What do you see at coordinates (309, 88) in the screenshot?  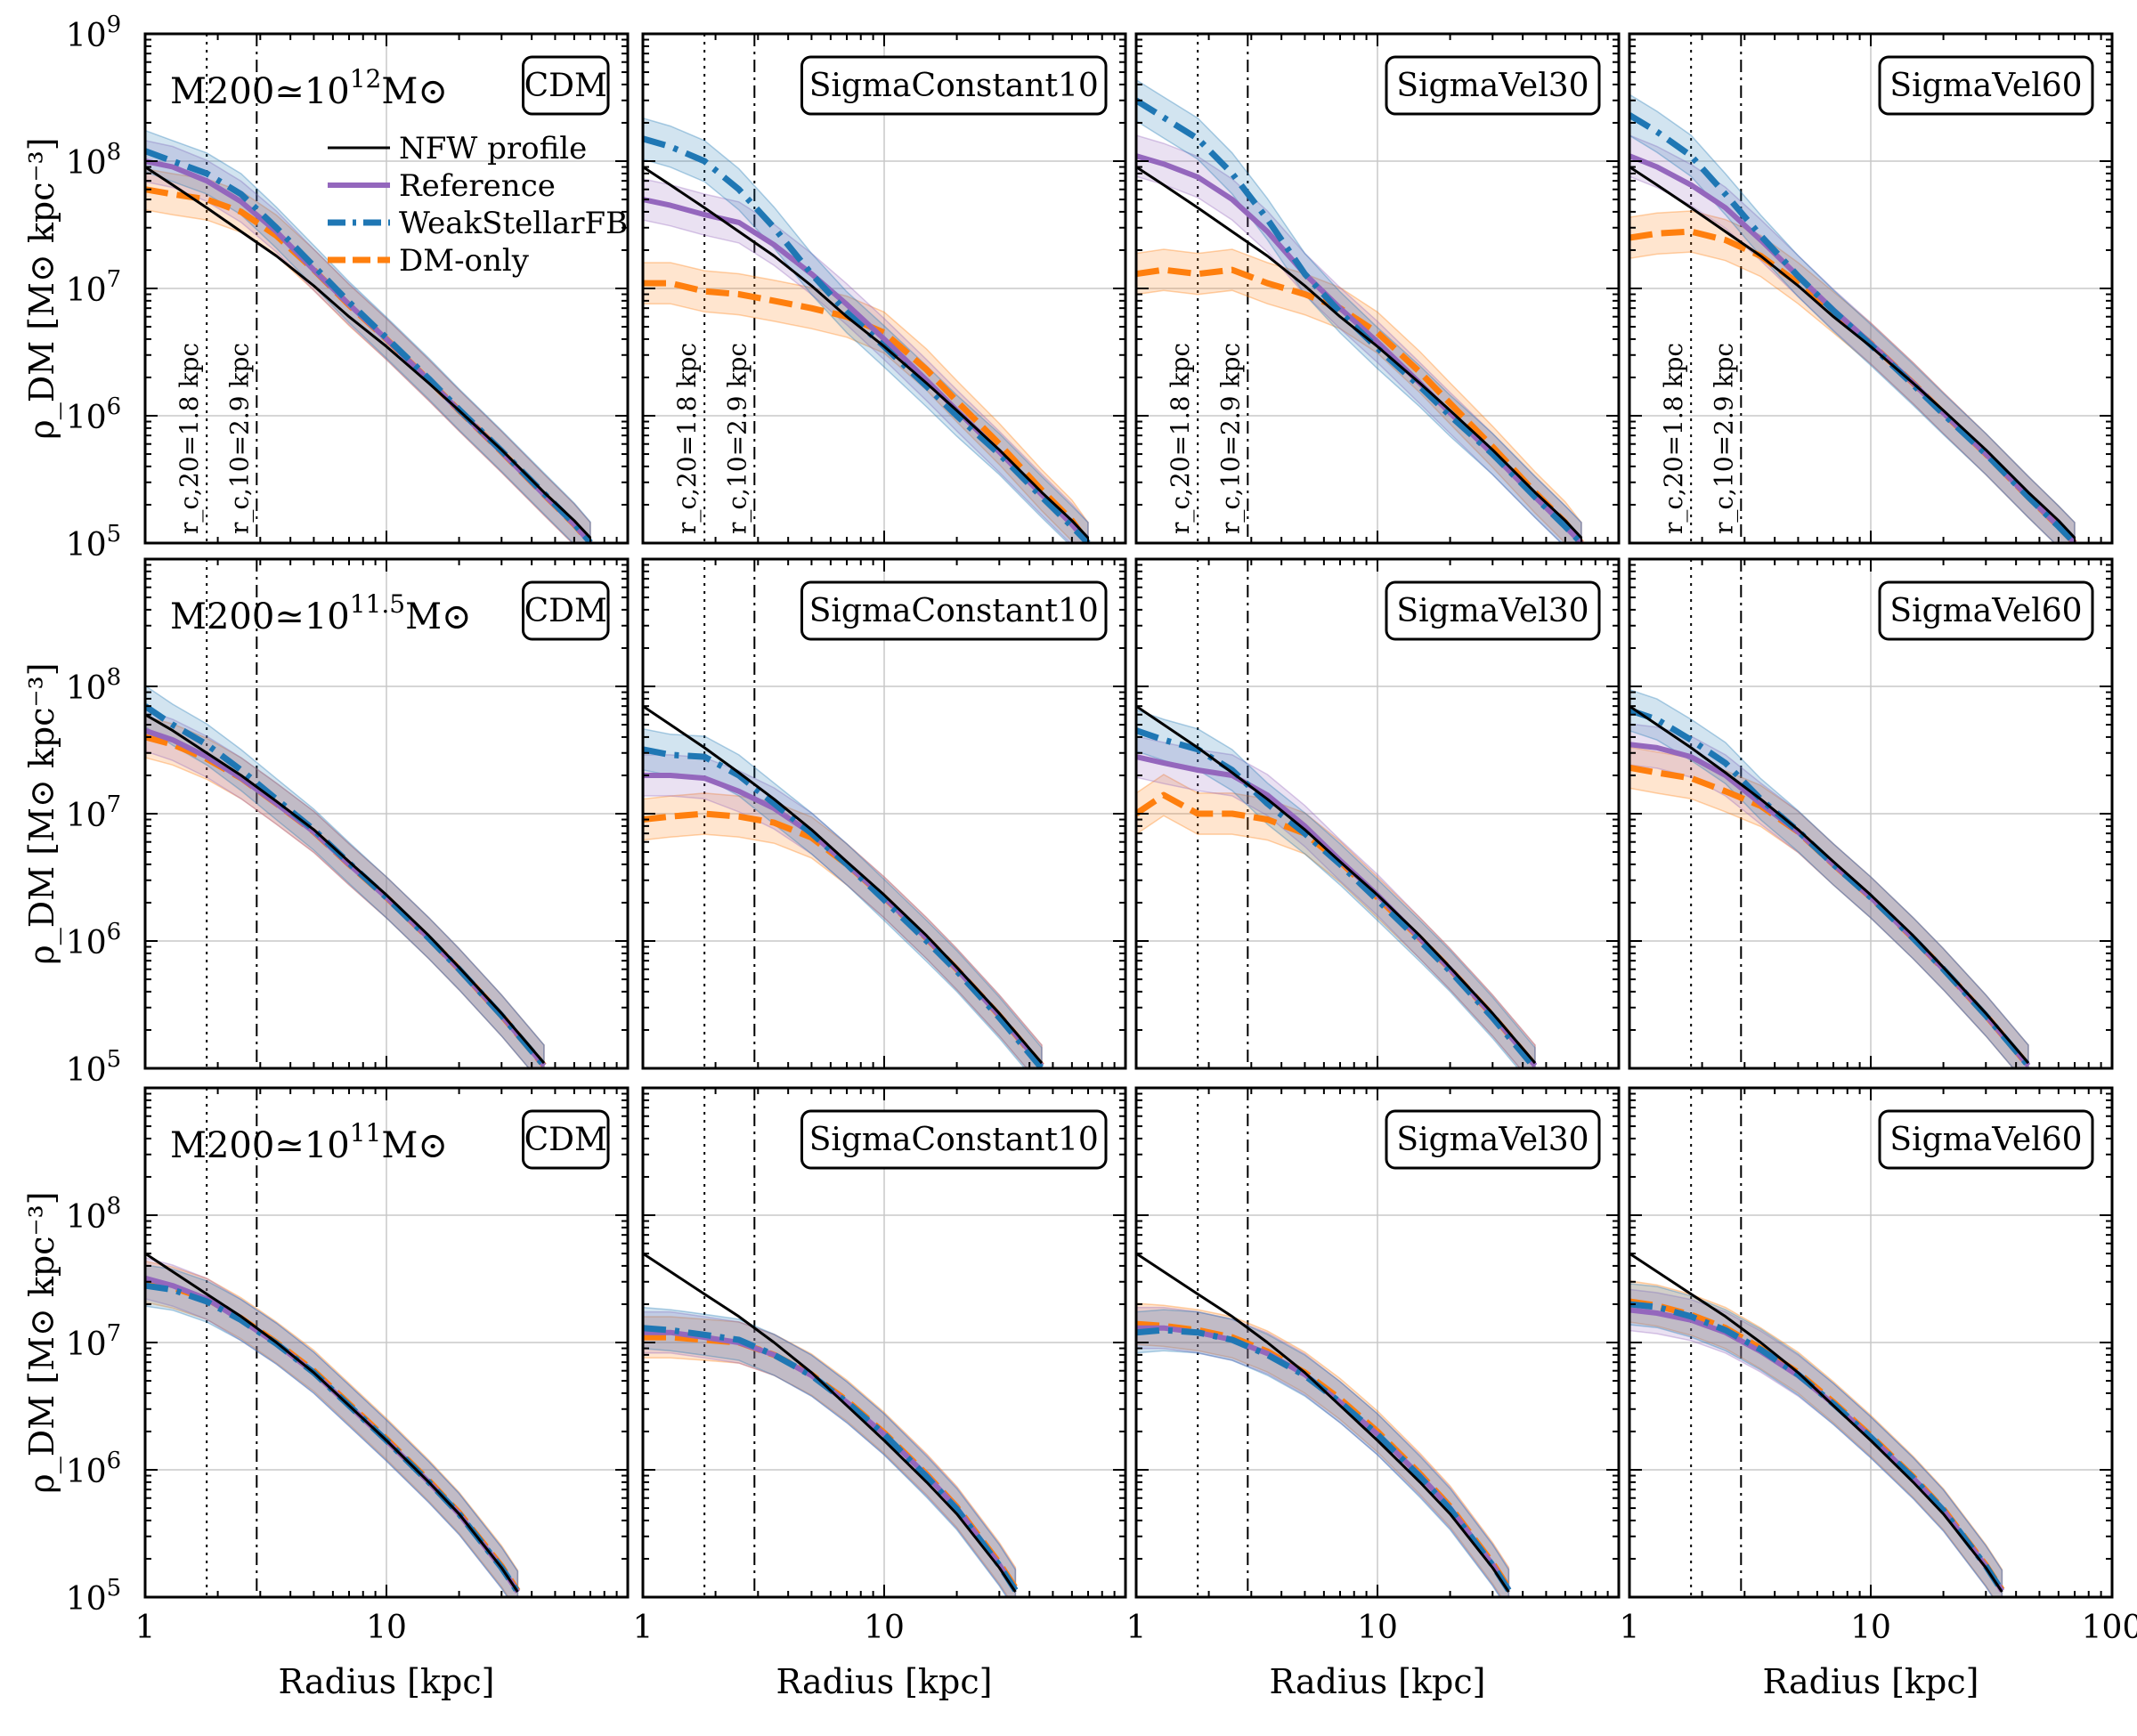 I see `mass-label: M200≃1012M⊙` at bounding box center [309, 88].